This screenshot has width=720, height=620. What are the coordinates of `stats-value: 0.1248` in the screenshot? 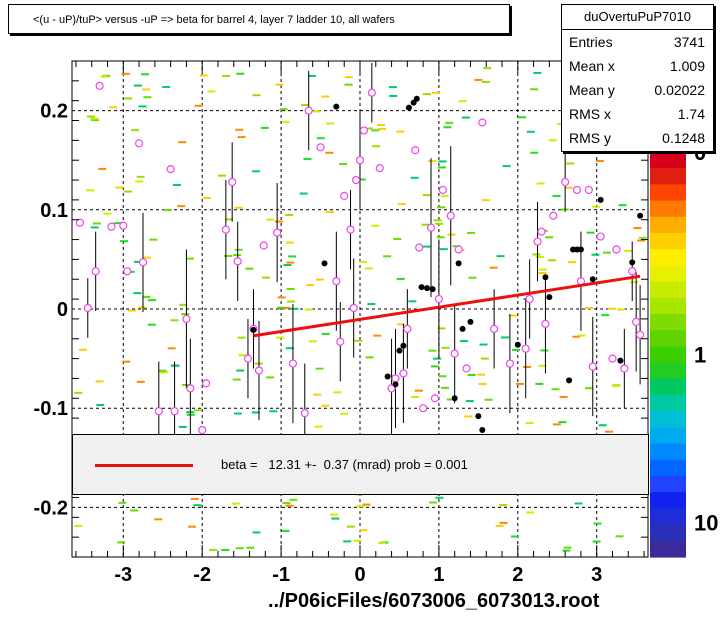 It's located at (683, 138).